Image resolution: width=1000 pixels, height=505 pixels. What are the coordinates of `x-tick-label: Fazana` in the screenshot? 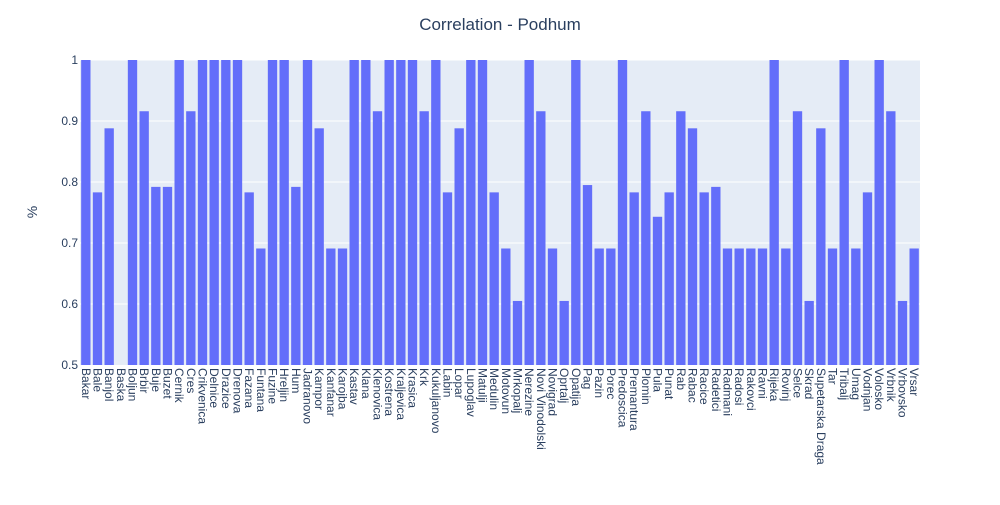 It's located at (249, 388).